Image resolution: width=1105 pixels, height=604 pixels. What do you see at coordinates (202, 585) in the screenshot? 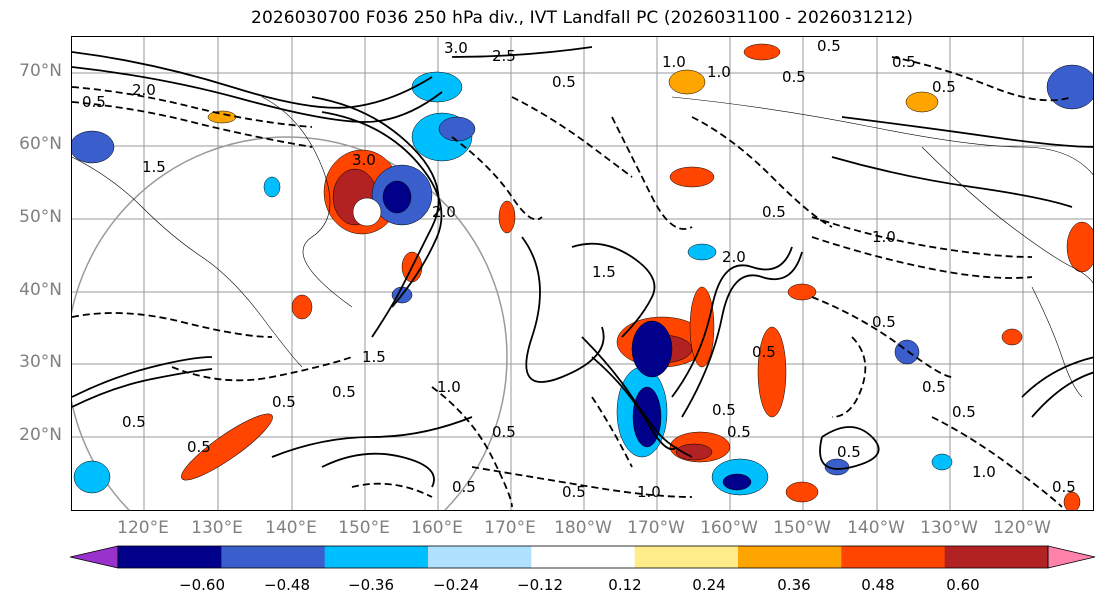
I see `colorbar-tick-label: −0.60` at bounding box center [202, 585].